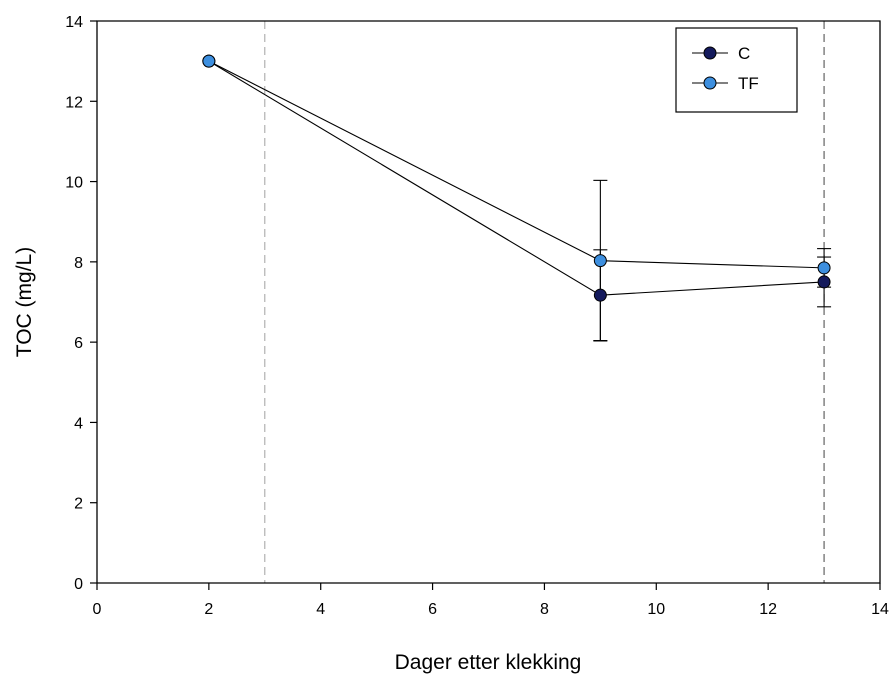 Image resolution: width=893 pixels, height=675 pixels. I want to click on y-tick-label: 6, so click(78, 343).